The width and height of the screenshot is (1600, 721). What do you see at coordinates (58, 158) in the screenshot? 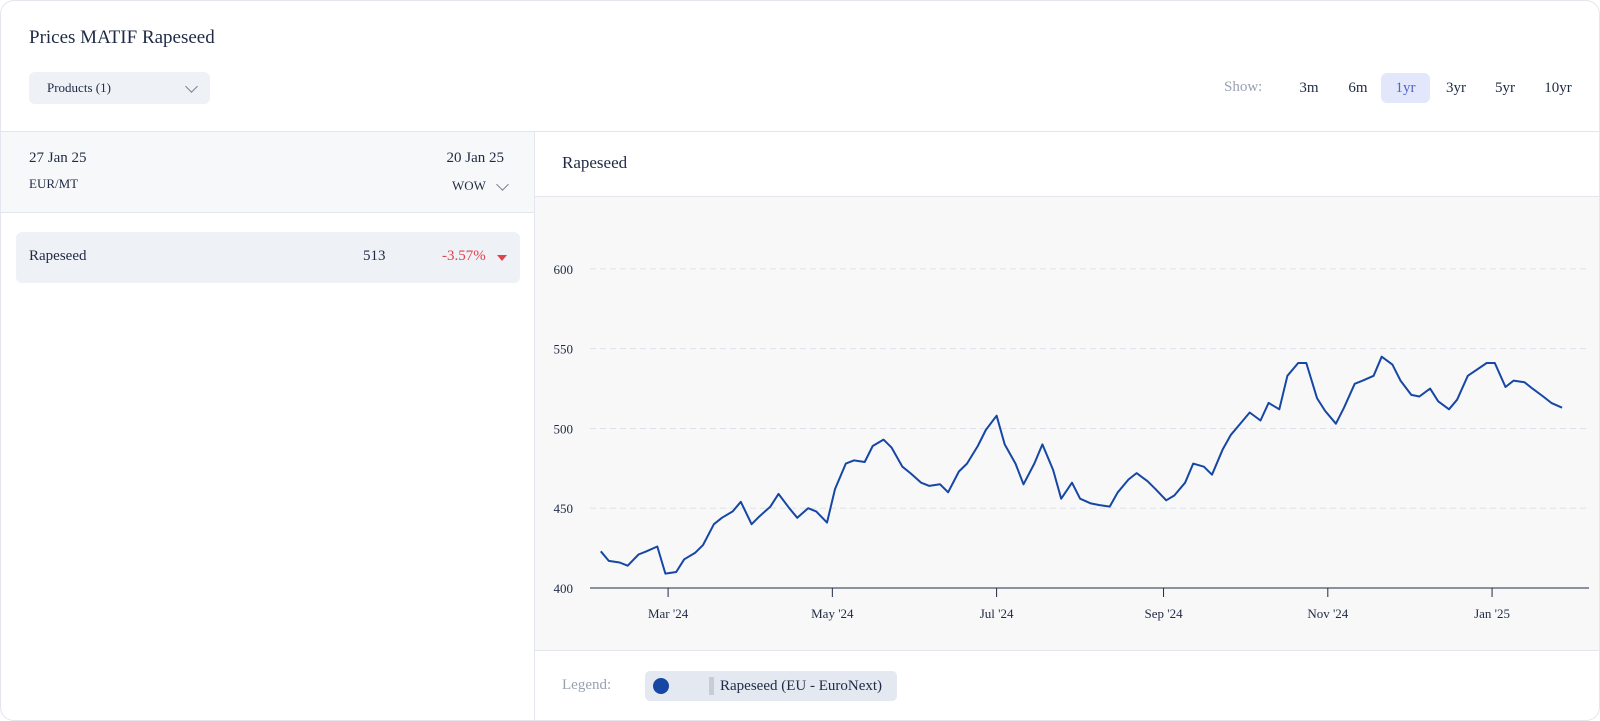
I see `current-date: 27 Jan 25` at bounding box center [58, 158].